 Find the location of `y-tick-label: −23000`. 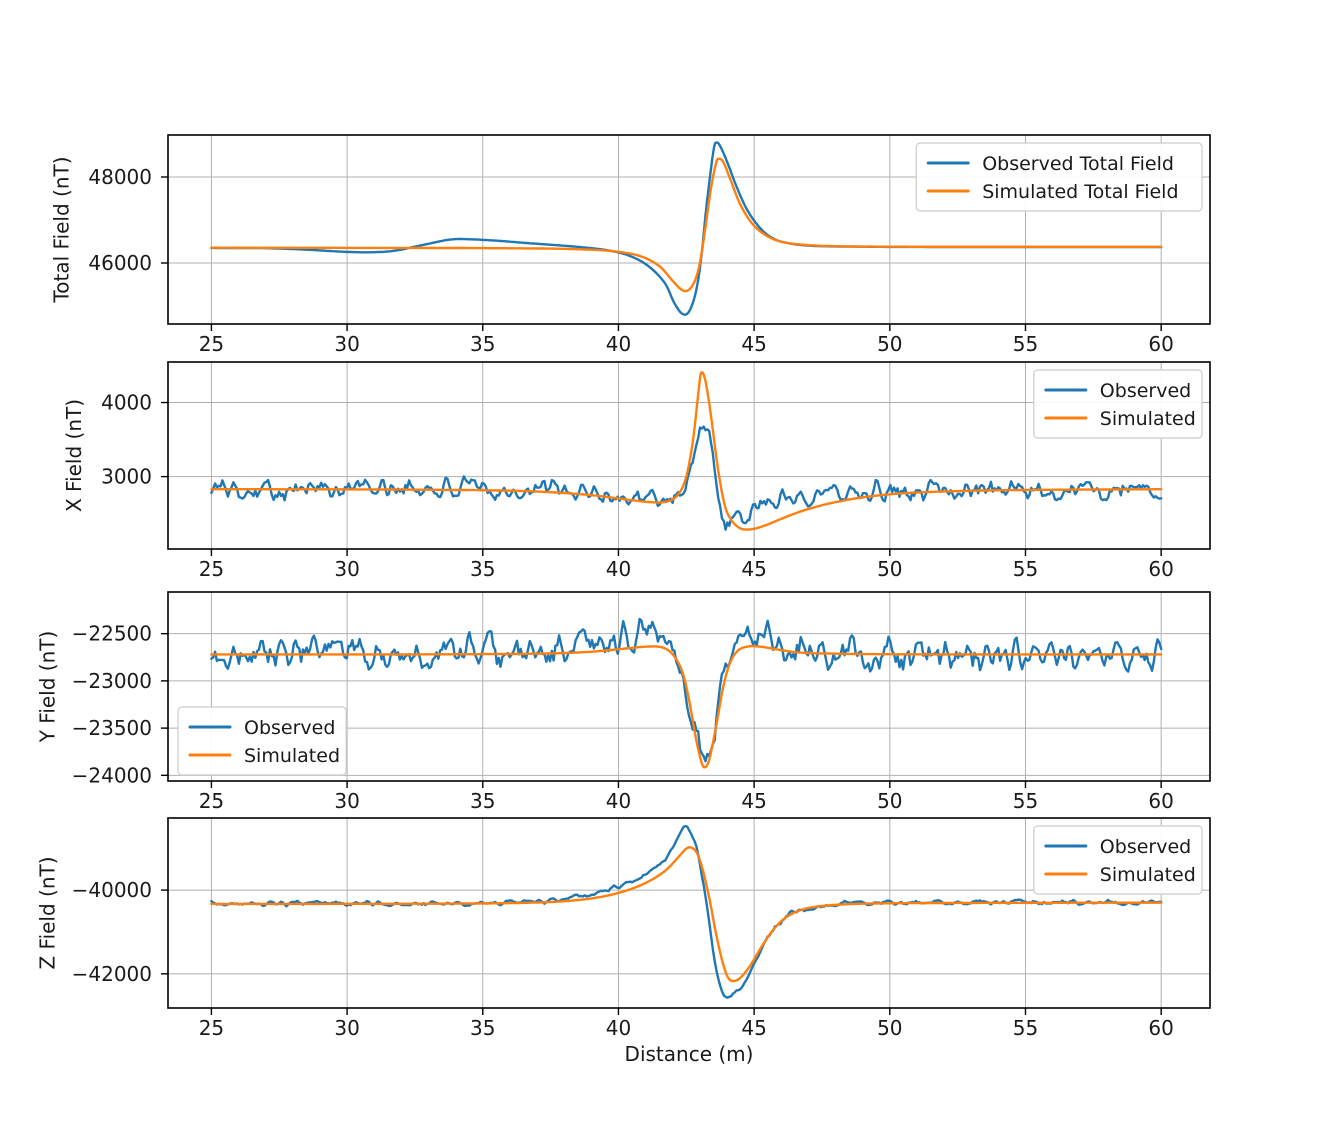

y-tick-label: −23000 is located at coordinates (112, 681).